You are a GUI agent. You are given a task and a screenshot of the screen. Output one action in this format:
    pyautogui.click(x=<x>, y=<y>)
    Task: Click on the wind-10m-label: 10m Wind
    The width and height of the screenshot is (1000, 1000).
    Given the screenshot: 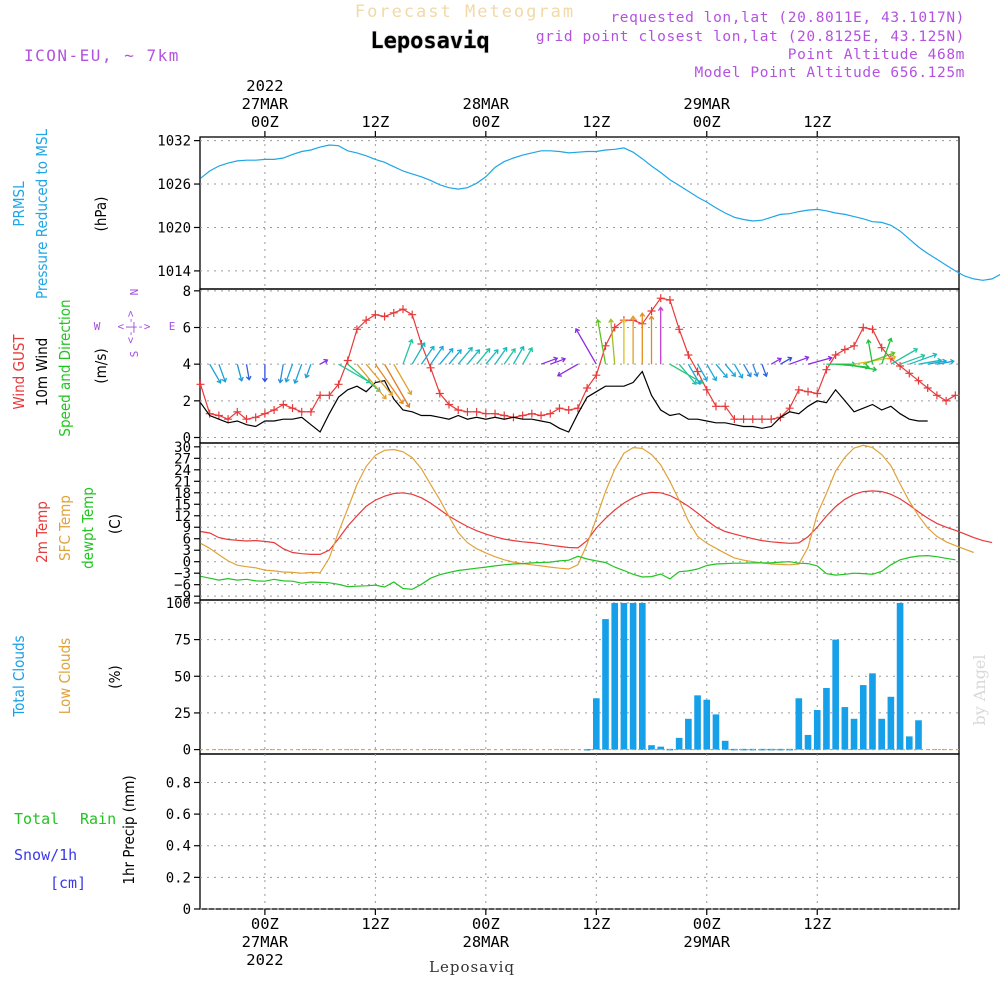 What is the action you would take?
    pyautogui.click(x=42, y=372)
    